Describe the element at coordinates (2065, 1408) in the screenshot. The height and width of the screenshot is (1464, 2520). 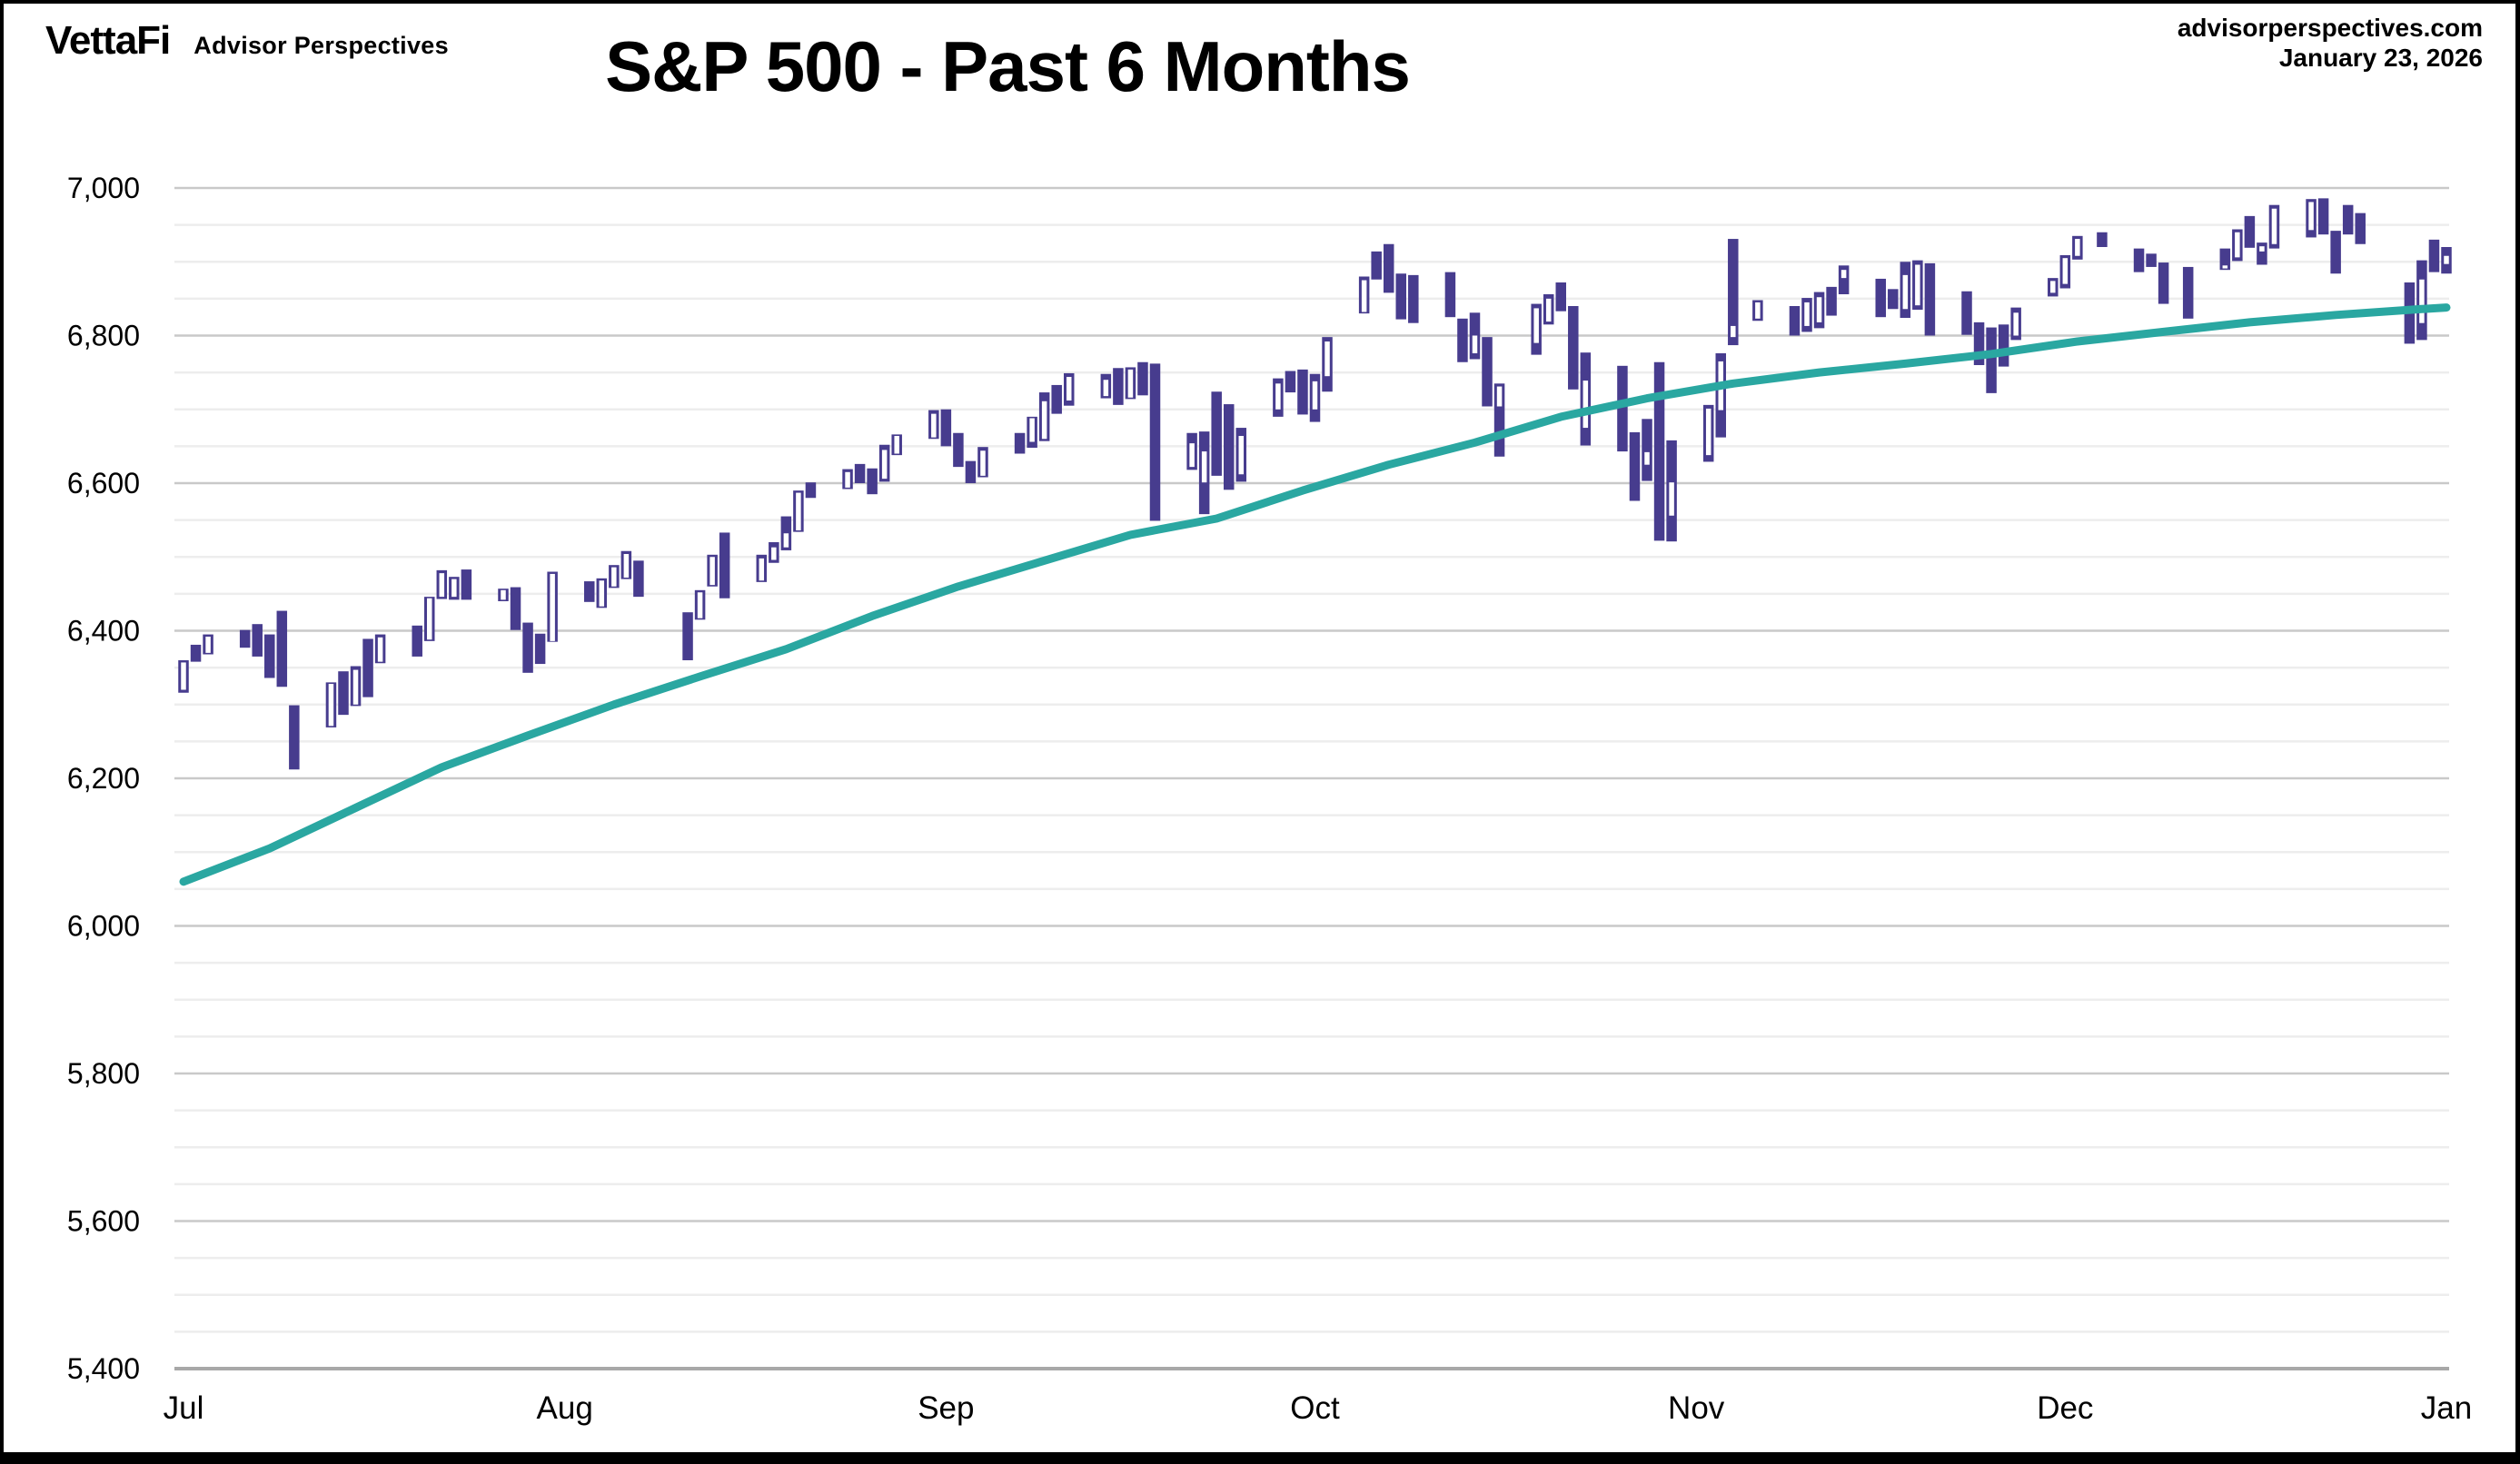
I see `x-tick-label-dec: Dec` at that location.